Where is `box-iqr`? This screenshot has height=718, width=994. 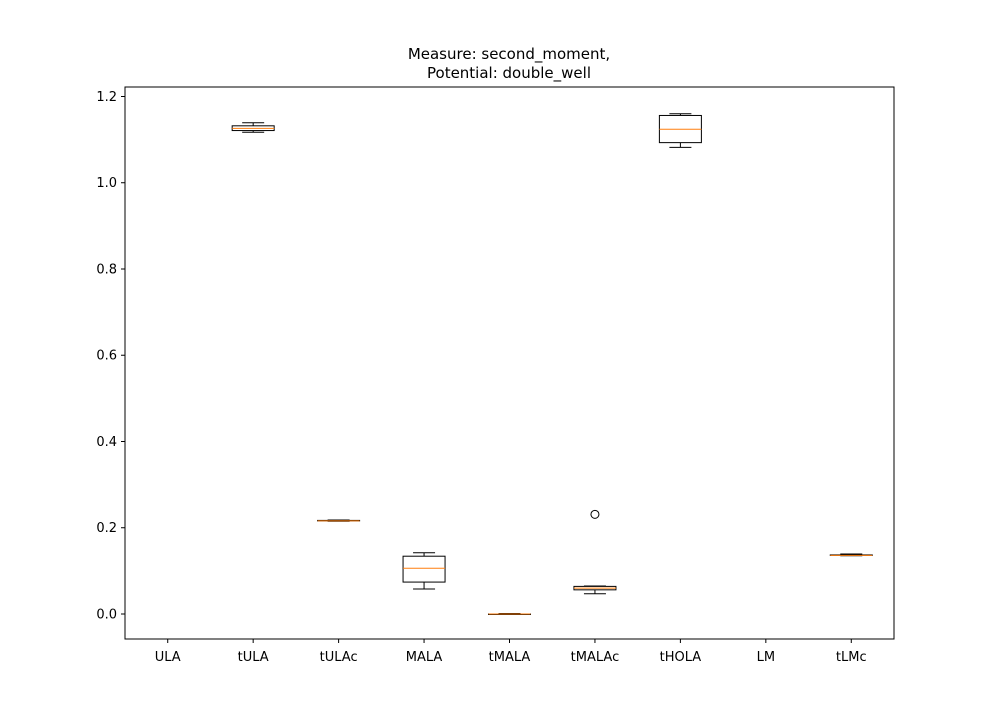 box-iqr is located at coordinates (424, 569).